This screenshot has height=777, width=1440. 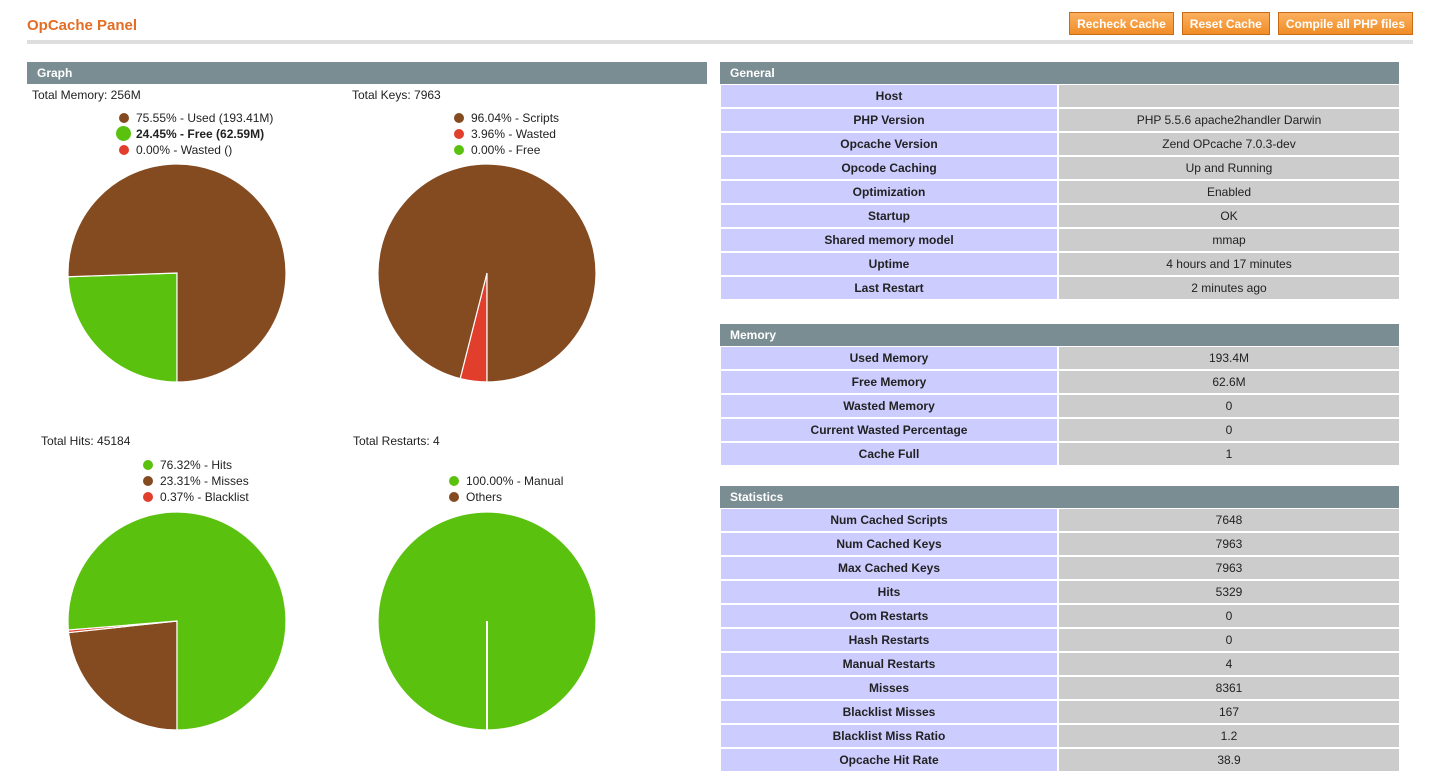 I want to click on table-row: Used Memory 193.4M, so click(x=1060, y=359).